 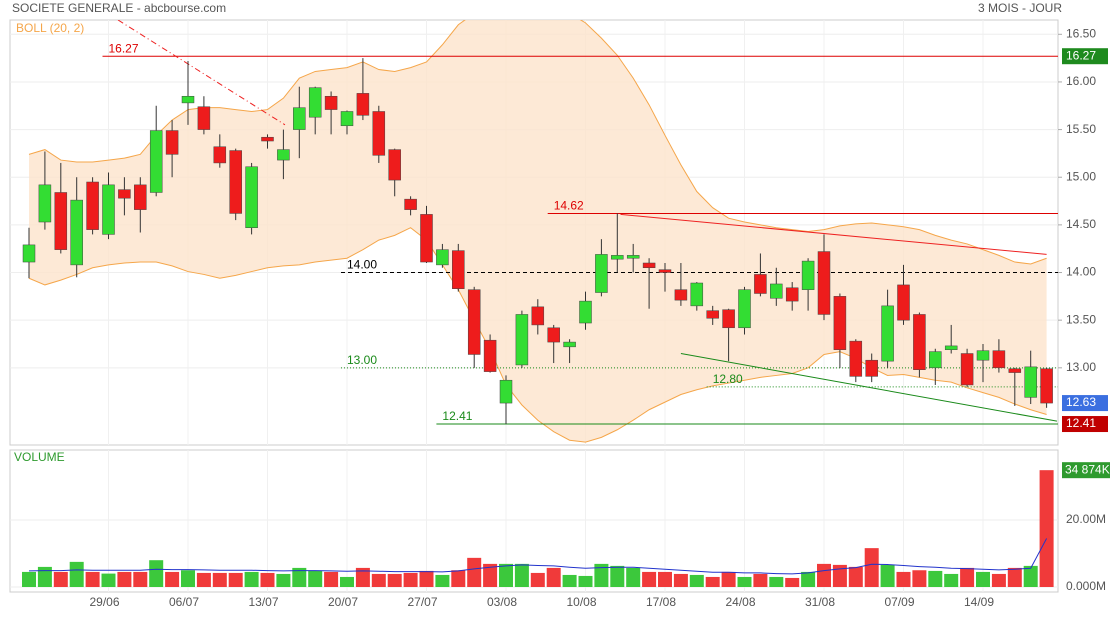 What do you see at coordinates (1086, 519) in the screenshot?
I see `y-tick-label: 20.00M` at bounding box center [1086, 519].